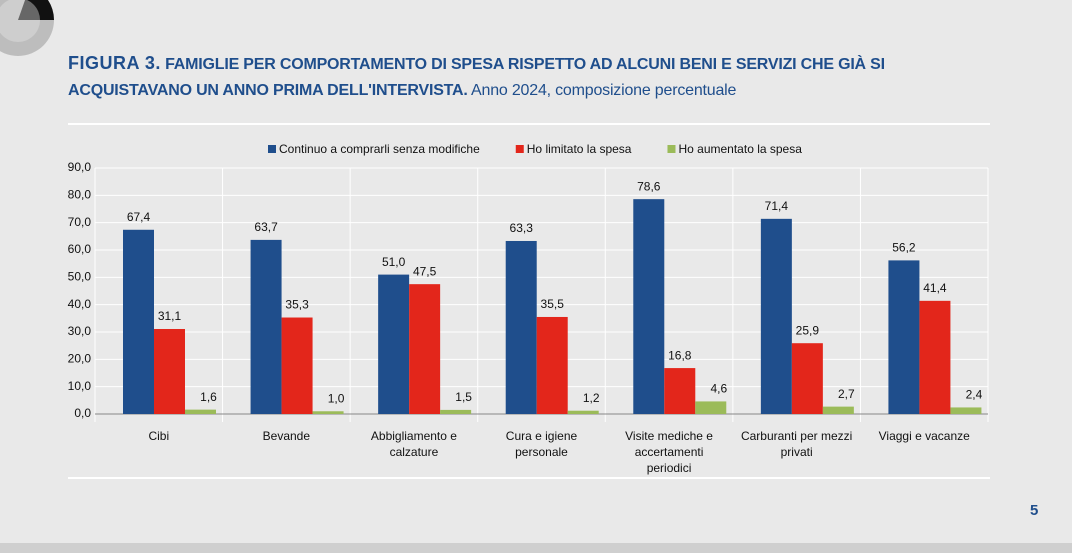 This screenshot has height=553, width=1072. I want to click on y-tick-label: 40,0, so click(80, 304).